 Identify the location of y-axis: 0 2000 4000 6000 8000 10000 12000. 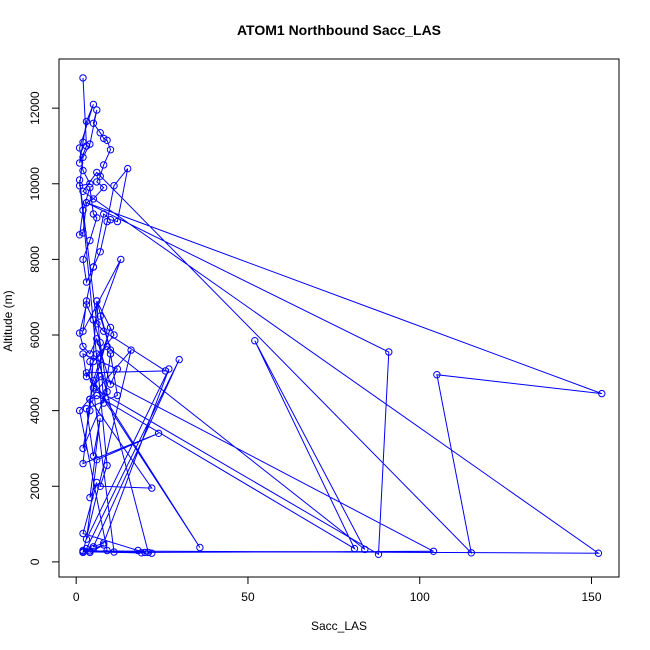
(44, 328).